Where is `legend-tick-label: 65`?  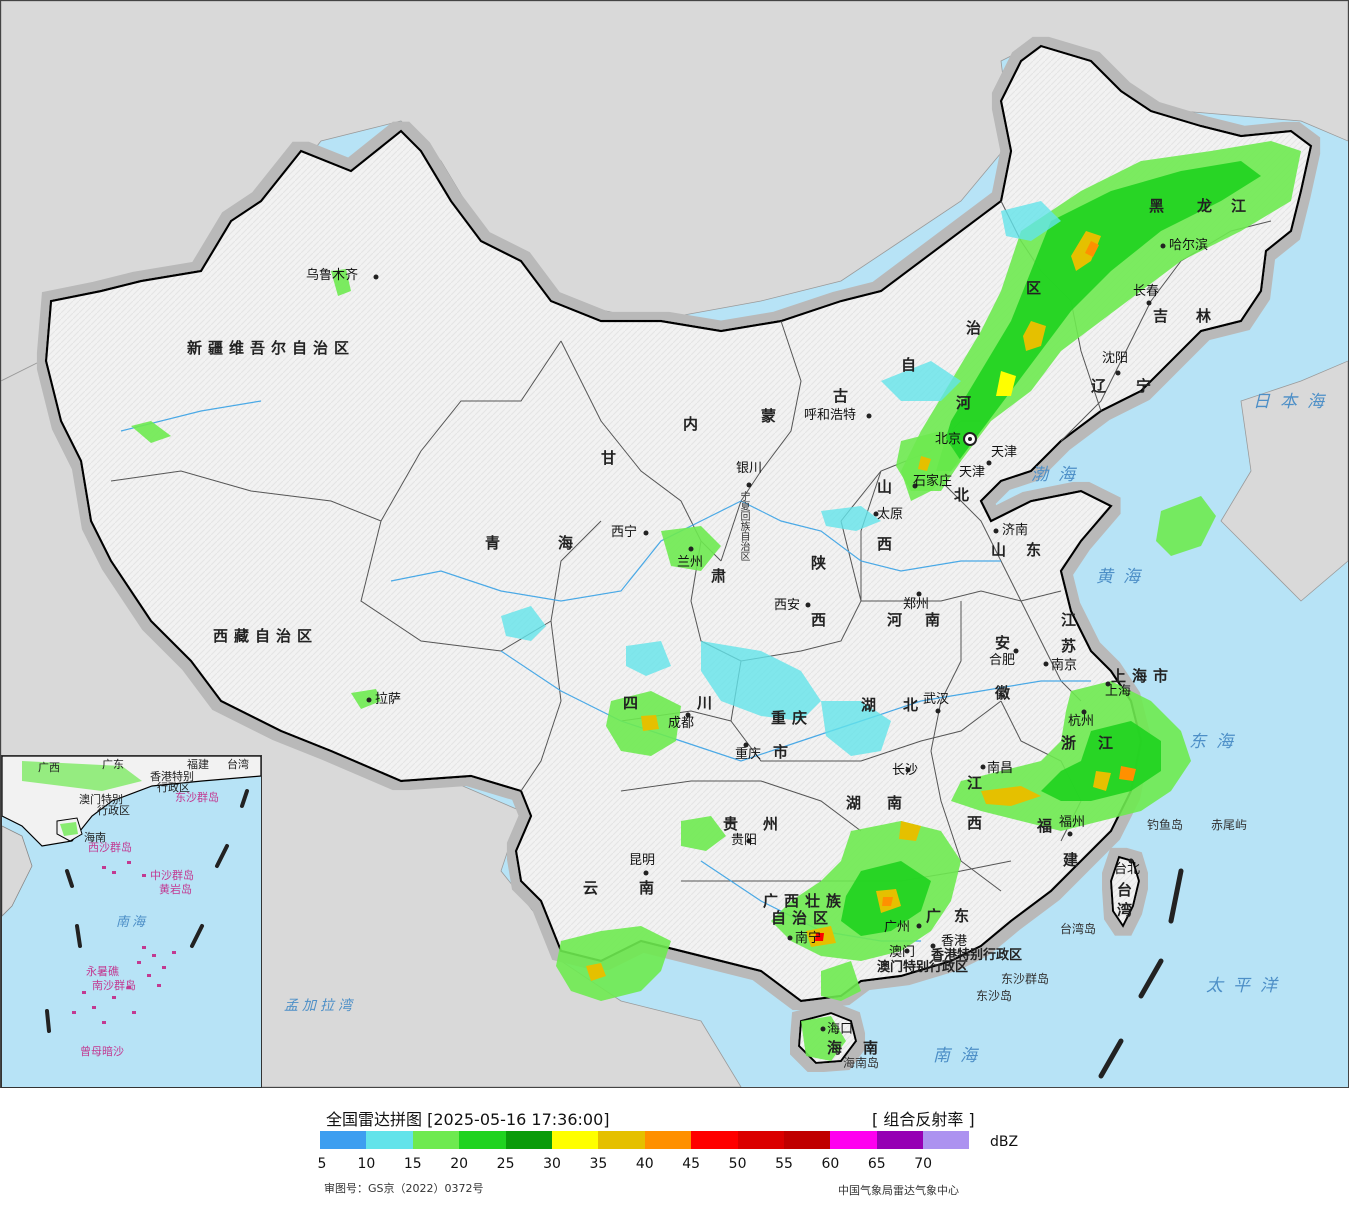 legend-tick-label: 65 is located at coordinates (876, 1164).